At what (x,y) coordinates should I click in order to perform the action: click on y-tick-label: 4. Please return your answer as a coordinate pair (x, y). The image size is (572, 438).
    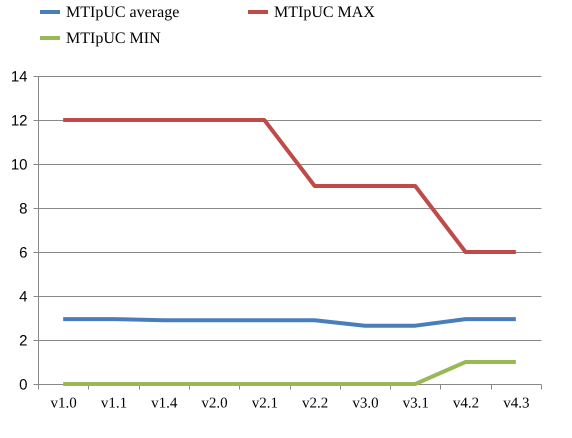
    Looking at the image, I should click on (23, 297).